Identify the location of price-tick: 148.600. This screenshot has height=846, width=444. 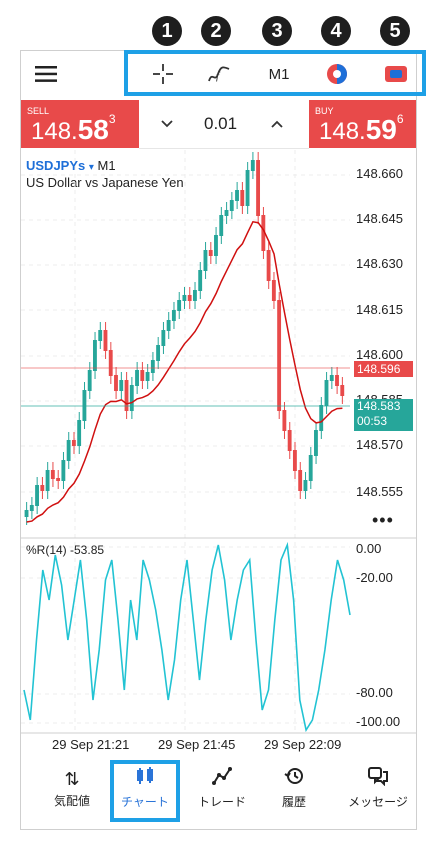
(379, 354).